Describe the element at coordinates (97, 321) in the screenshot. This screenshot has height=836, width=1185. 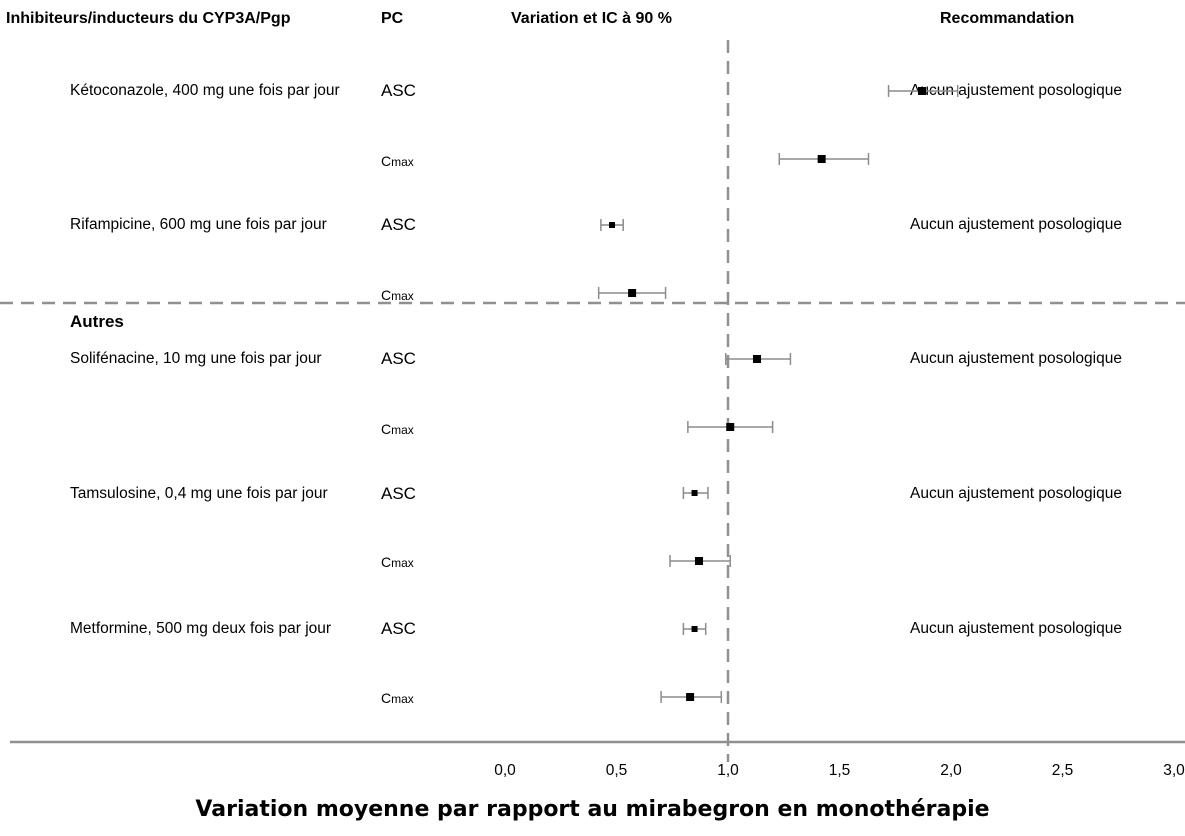
I see `section-heading: Autres` at that location.